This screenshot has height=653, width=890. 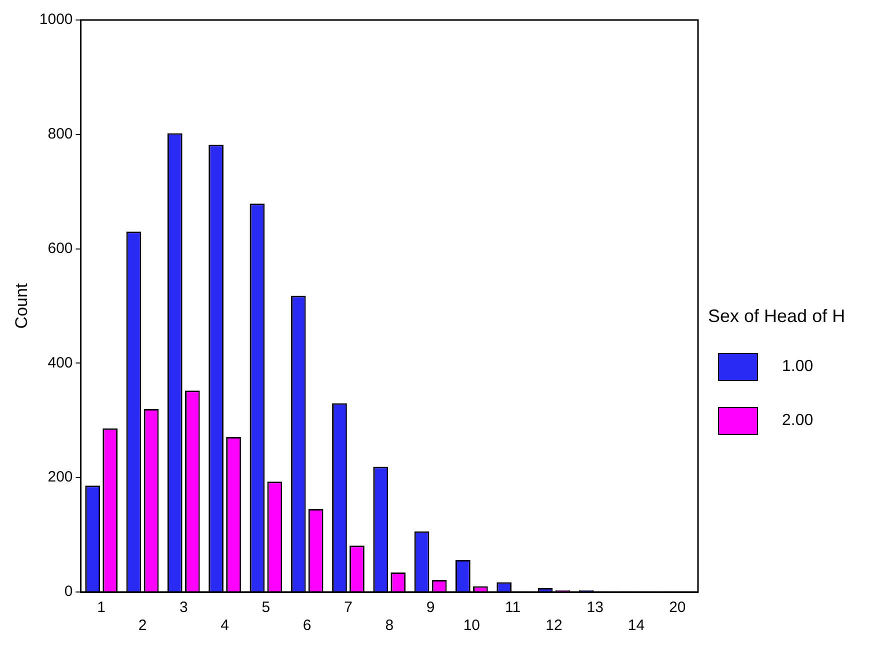 I want to click on x-tick-label: 9, so click(x=430, y=607).